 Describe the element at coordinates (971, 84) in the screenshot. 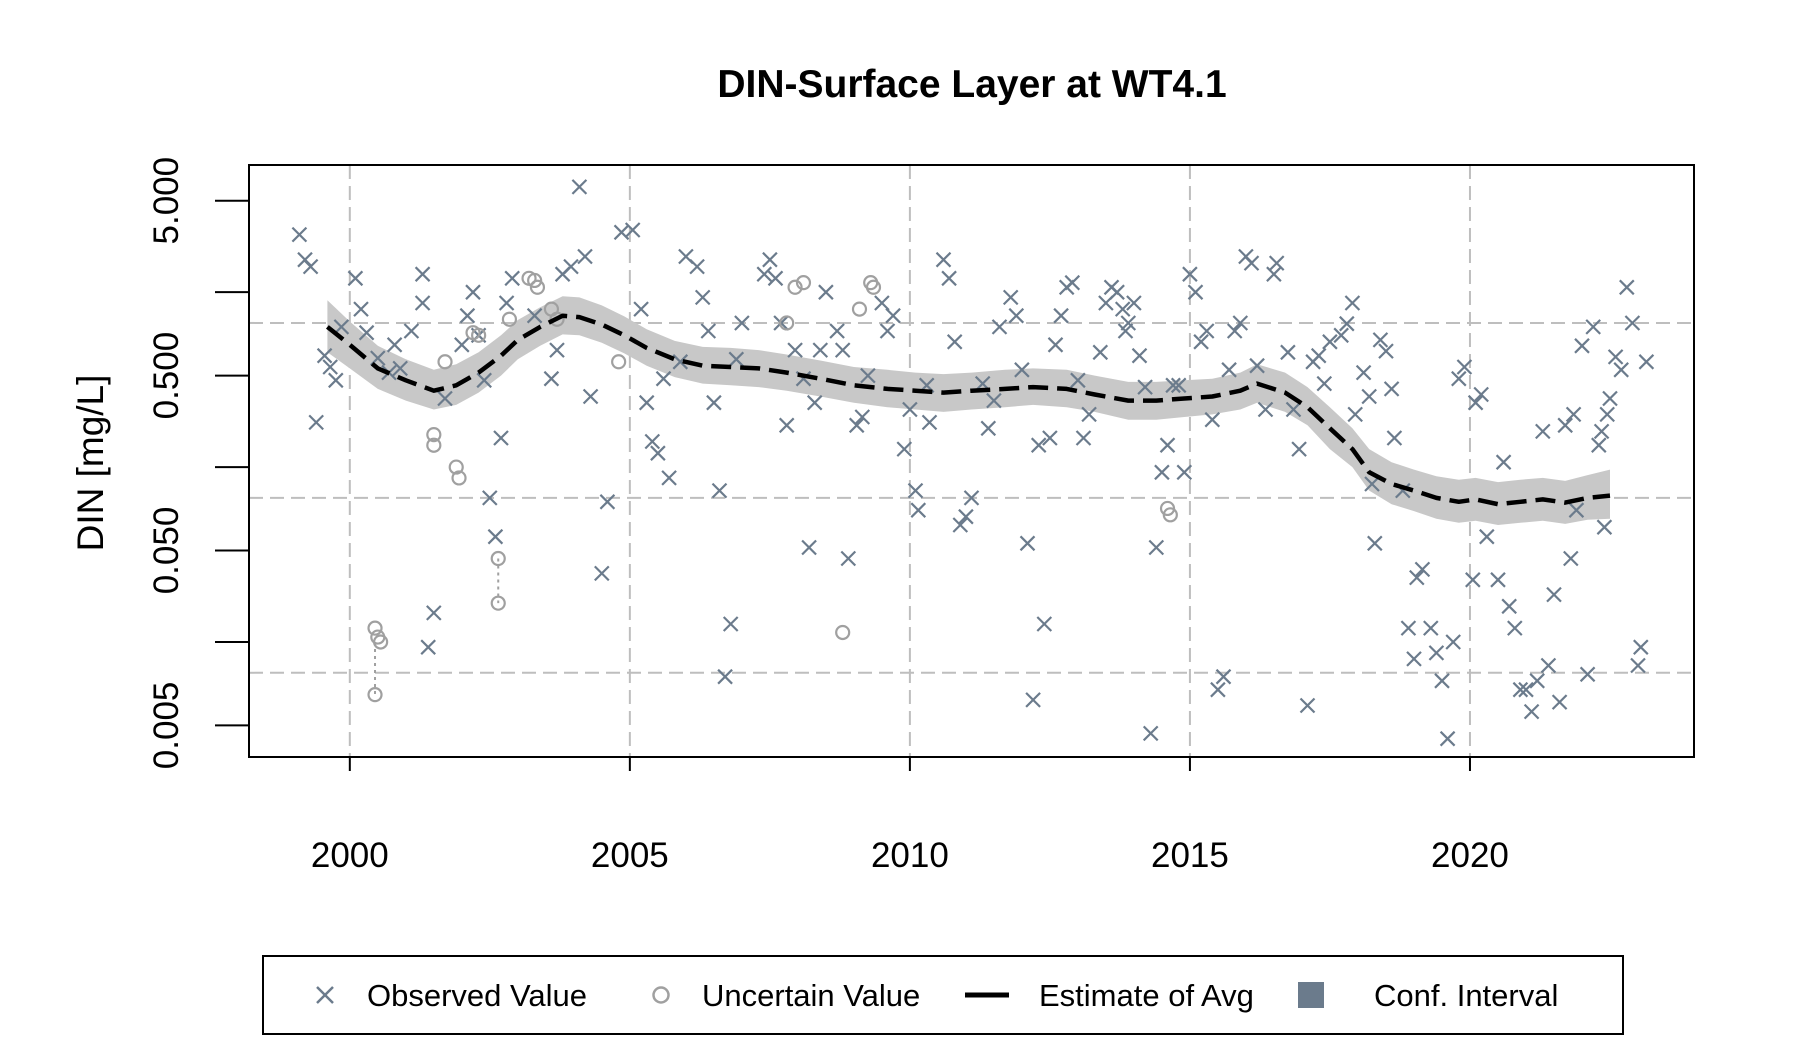

I see `chart-title: DIN-Surface Layer at WT4.1` at that location.